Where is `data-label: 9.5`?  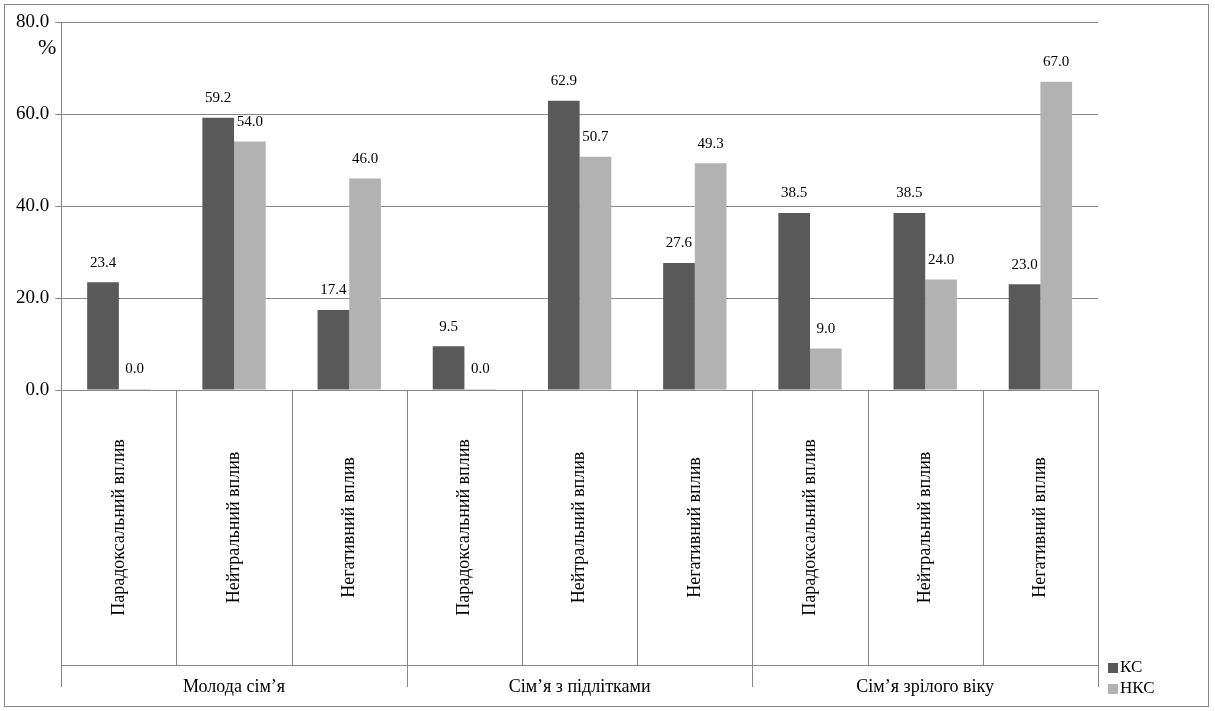 data-label: 9.5 is located at coordinates (448, 325).